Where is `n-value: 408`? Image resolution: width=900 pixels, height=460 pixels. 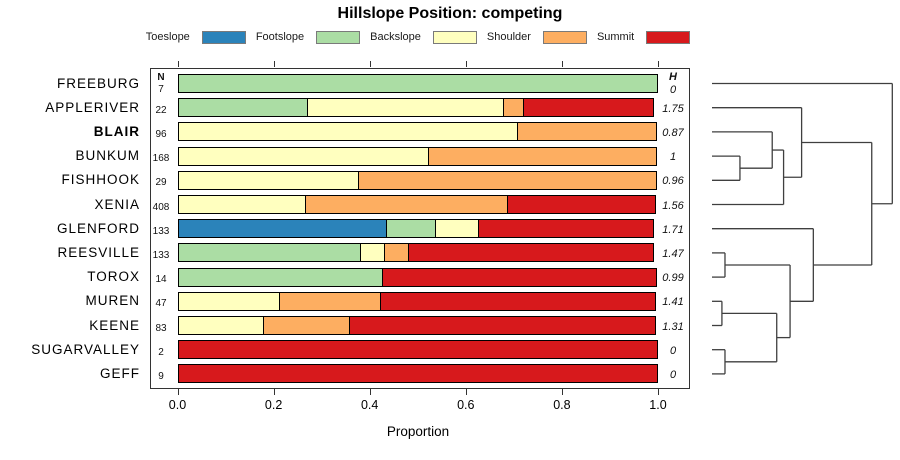 n-value: 408 is located at coordinates (161, 207).